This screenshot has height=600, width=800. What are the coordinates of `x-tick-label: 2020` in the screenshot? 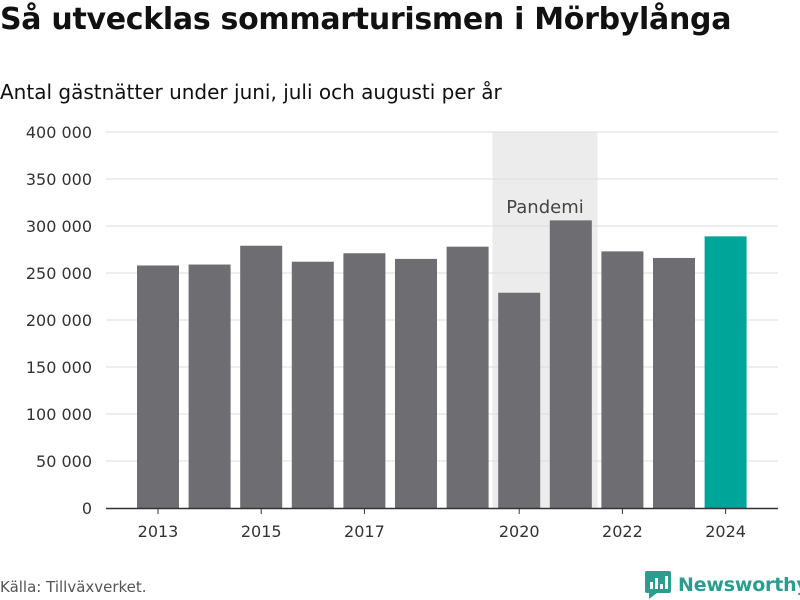 It's located at (519, 531).